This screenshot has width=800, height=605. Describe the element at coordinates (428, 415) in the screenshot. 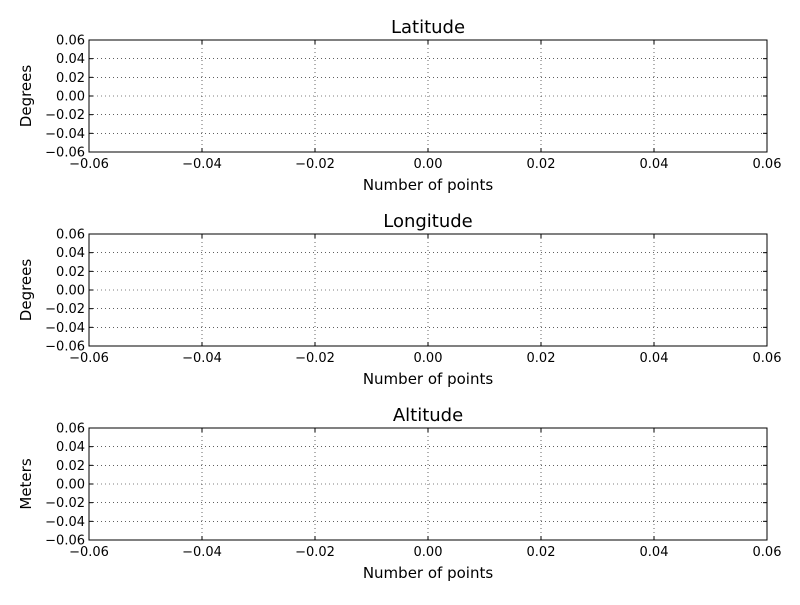

I see `chart-title: Altitude` at that location.